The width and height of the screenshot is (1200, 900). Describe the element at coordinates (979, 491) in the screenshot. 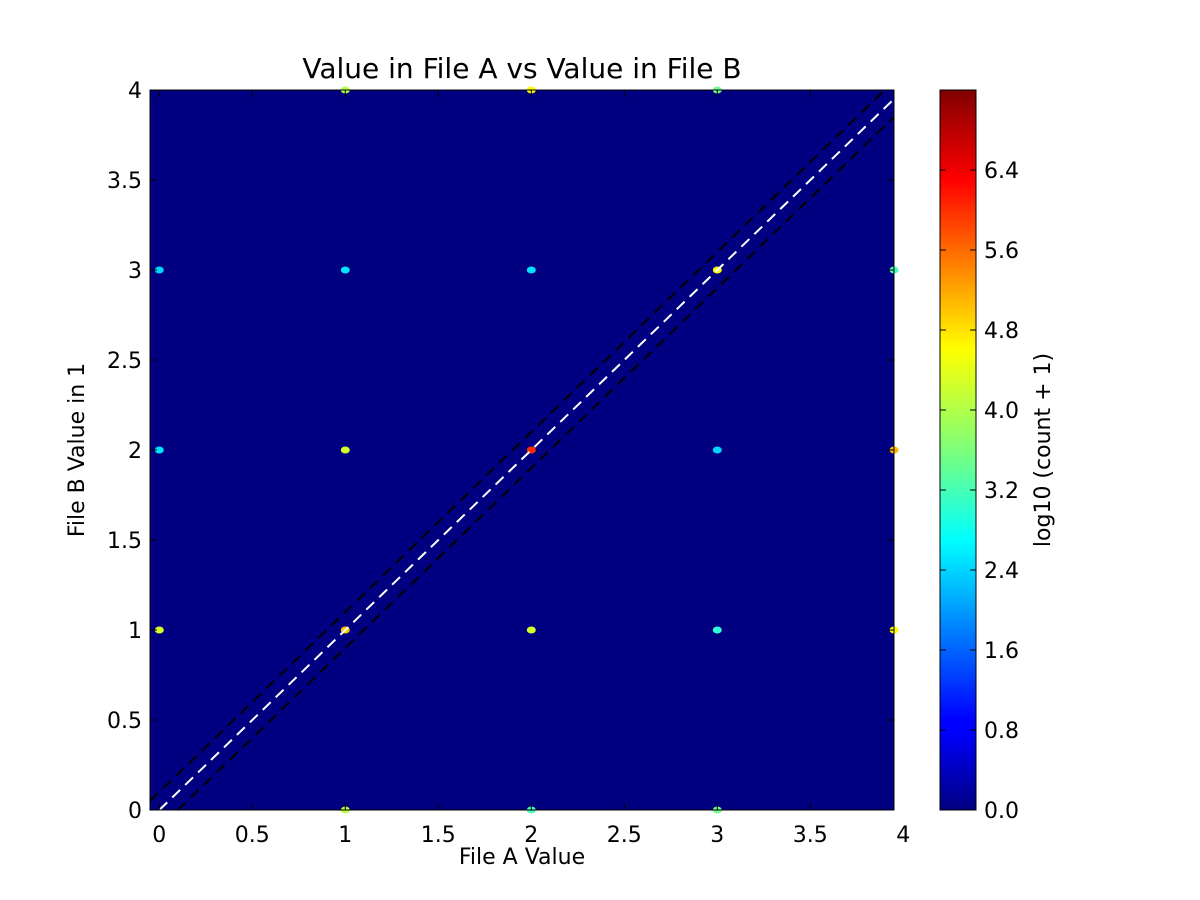

I see `colorbar-ticks: 0.0 0.8 1.6 2.4 3.2 4.0 4.8 5.6 6.4` at that location.